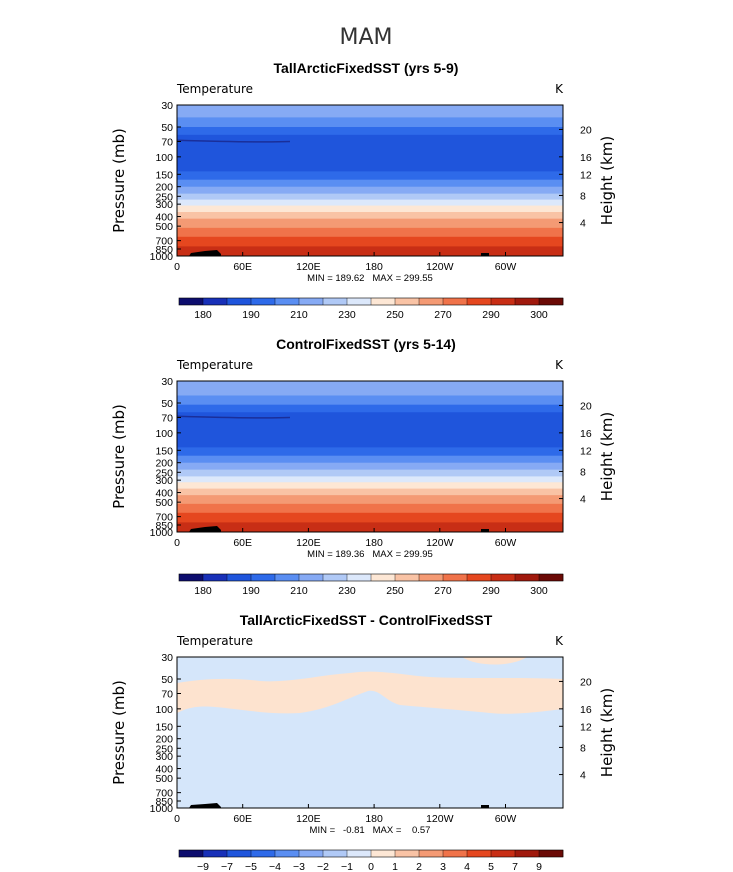 This screenshot has width=733, height=872. What do you see at coordinates (419, 866) in the screenshot?
I see `colorbar-label: 2` at bounding box center [419, 866].